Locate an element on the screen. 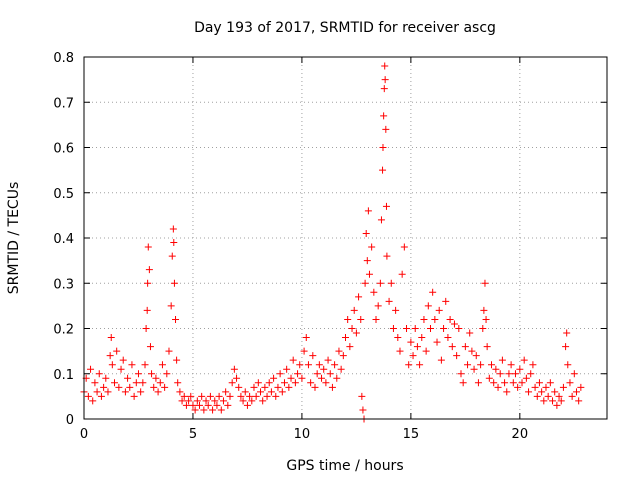  y-tick-label: 0.5 is located at coordinates (63, 194).